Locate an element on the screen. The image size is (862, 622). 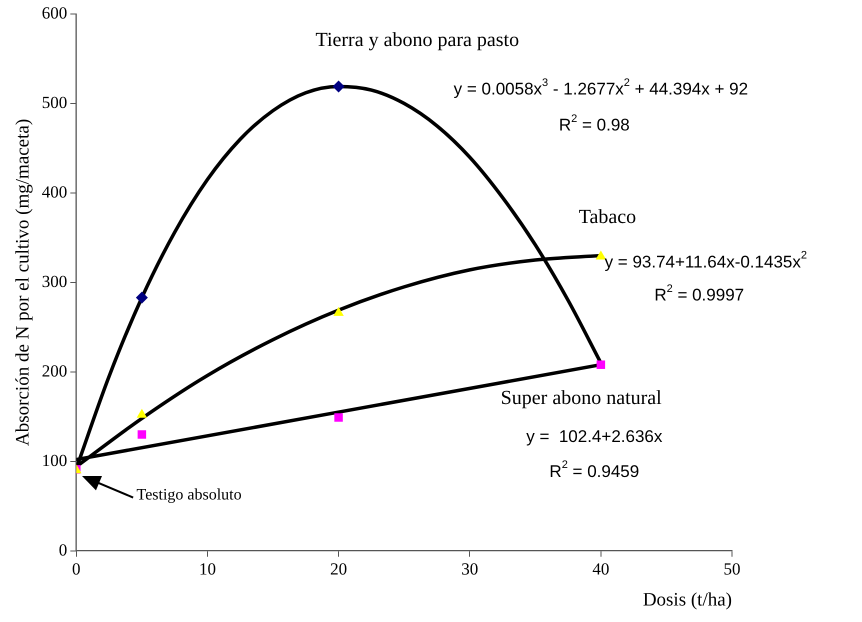
x-tick-label: 30 is located at coordinates (469, 568).